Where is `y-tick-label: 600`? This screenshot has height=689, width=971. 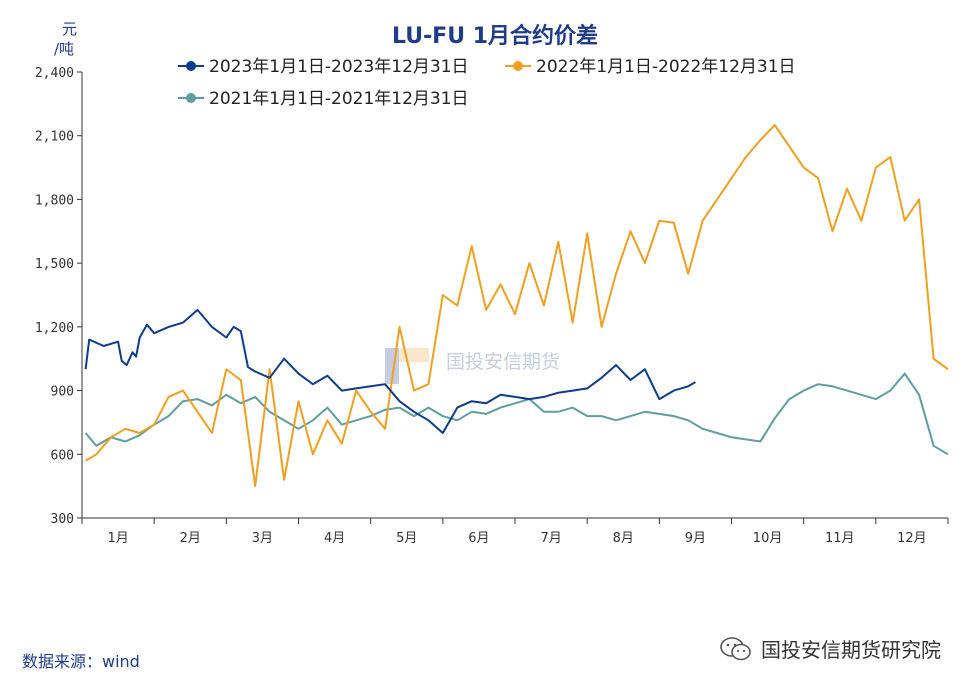 y-tick-label: 600 is located at coordinates (62, 455).